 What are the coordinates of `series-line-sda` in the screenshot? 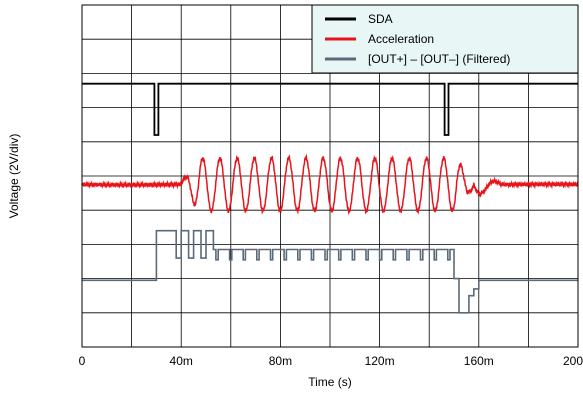 It's located at (330, 109).